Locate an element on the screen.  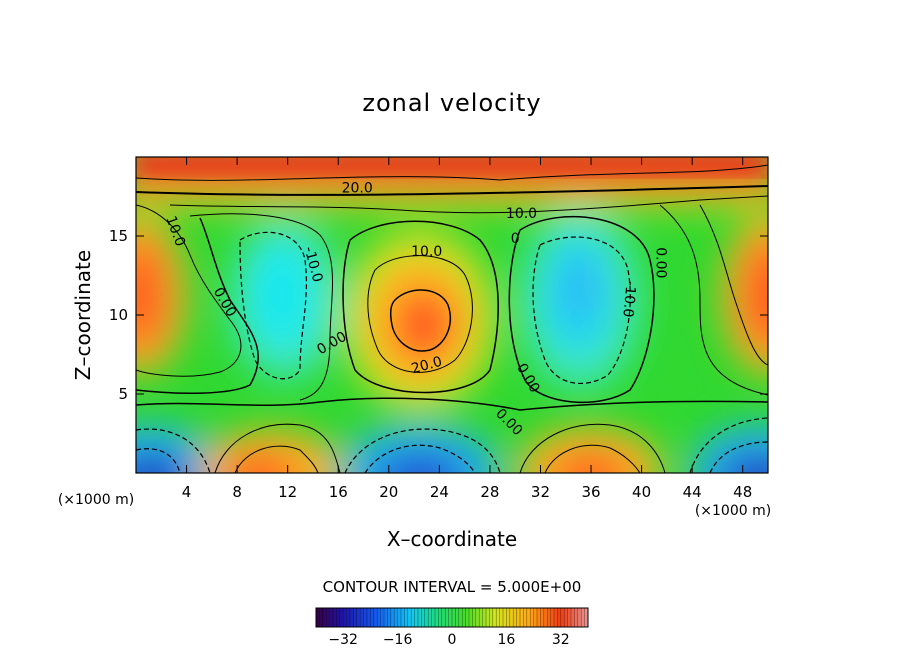
z-tick-label: 15 is located at coordinates (118, 236).